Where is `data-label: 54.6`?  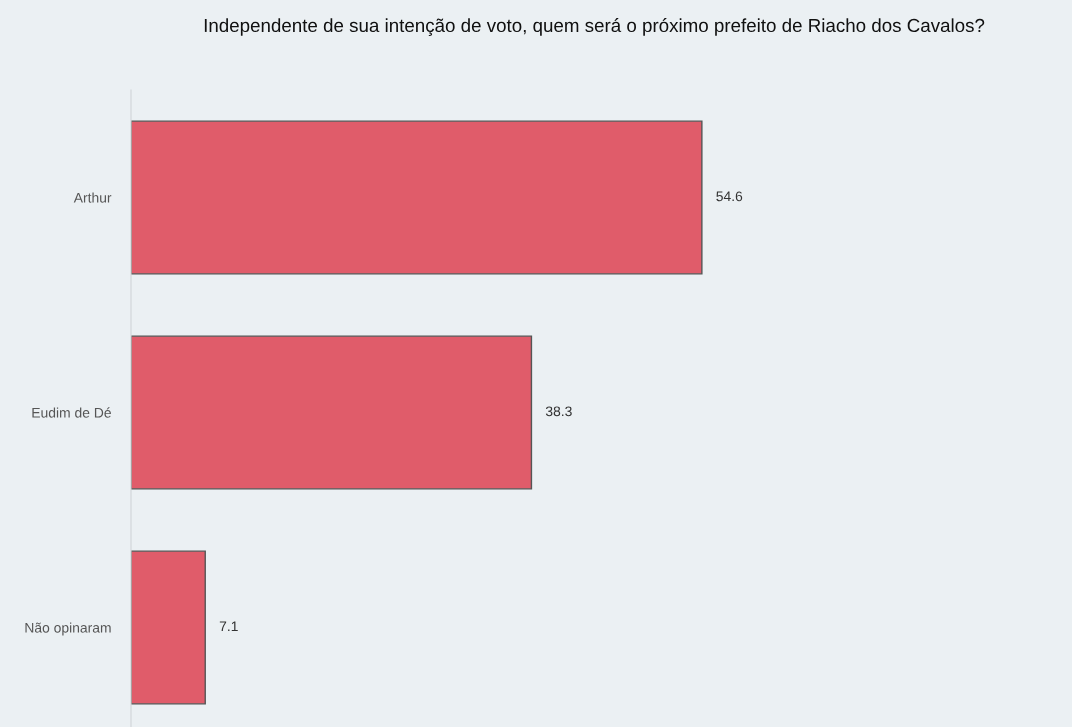
data-label: 54.6 is located at coordinates (729, 196).